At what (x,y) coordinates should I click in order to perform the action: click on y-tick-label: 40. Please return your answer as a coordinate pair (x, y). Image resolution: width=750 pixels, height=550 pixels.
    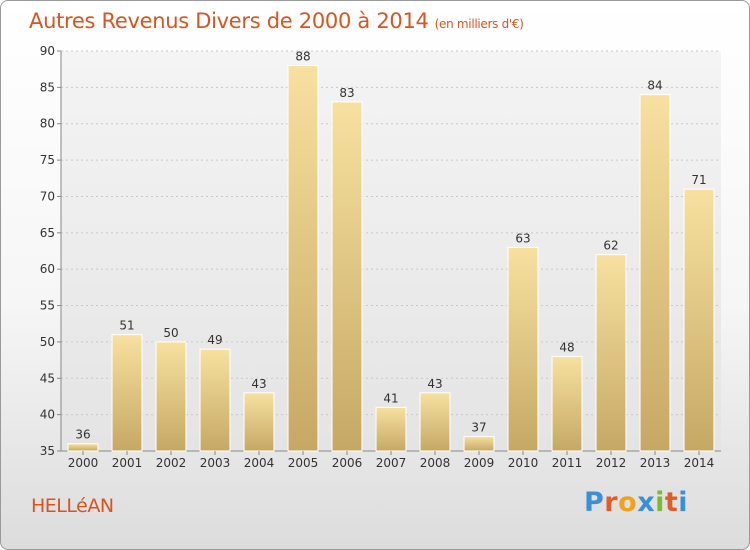
    Looking at the image, I should click on (47, 415).